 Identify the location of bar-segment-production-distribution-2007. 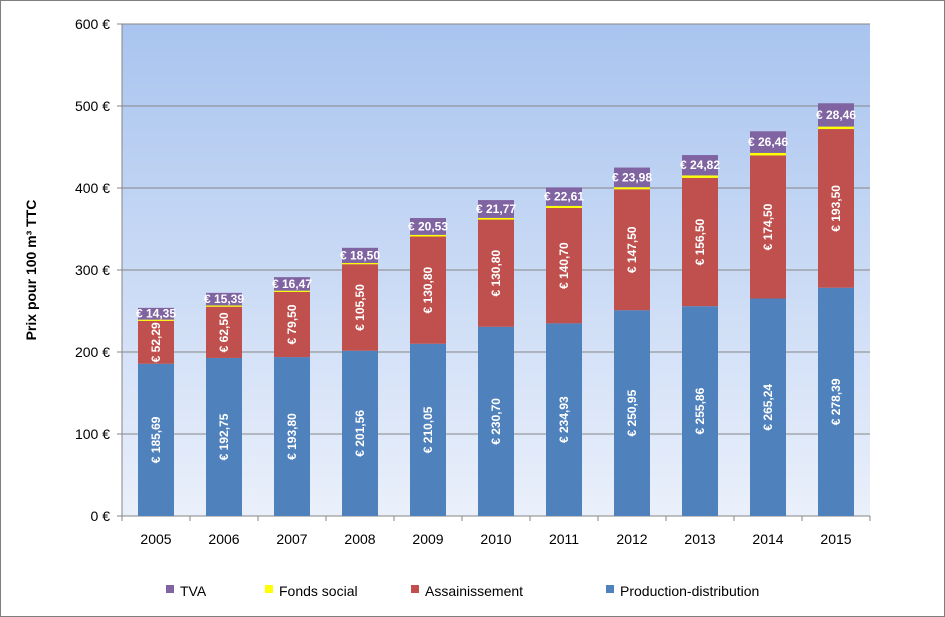
(292, 436).